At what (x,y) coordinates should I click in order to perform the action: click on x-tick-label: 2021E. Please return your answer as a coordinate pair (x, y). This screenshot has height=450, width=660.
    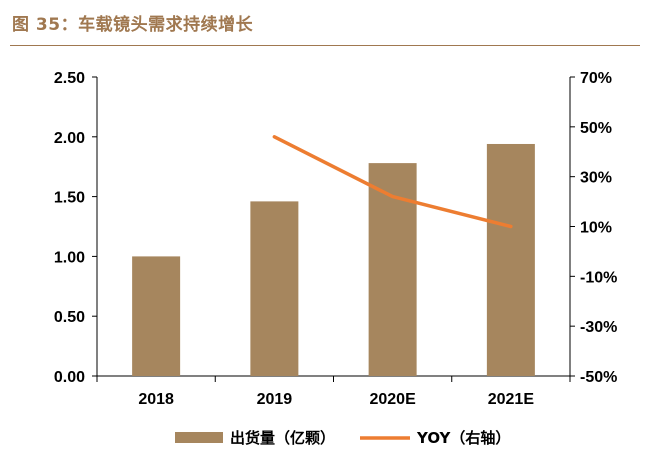
    Looking at the image, I should click on (511, 399).